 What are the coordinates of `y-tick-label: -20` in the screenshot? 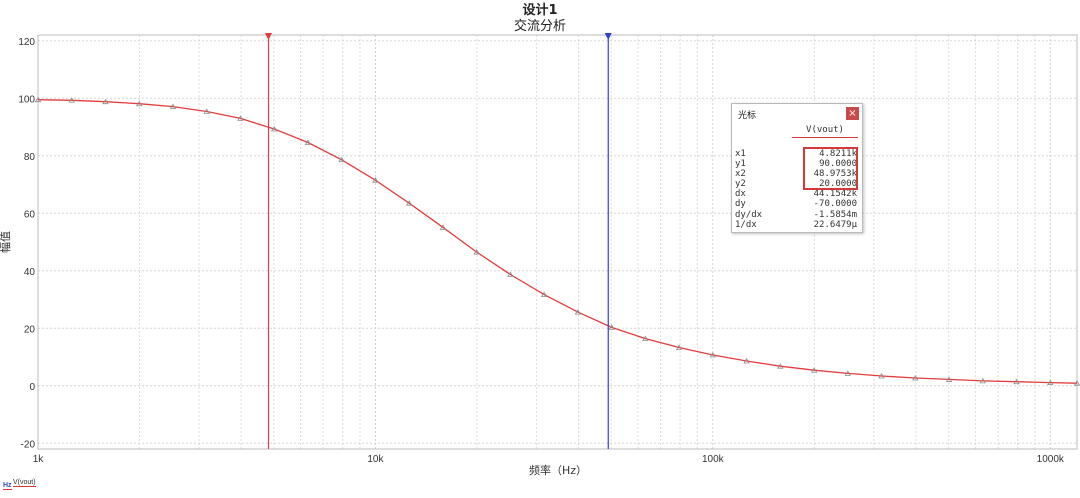 It's located at (28, 444).